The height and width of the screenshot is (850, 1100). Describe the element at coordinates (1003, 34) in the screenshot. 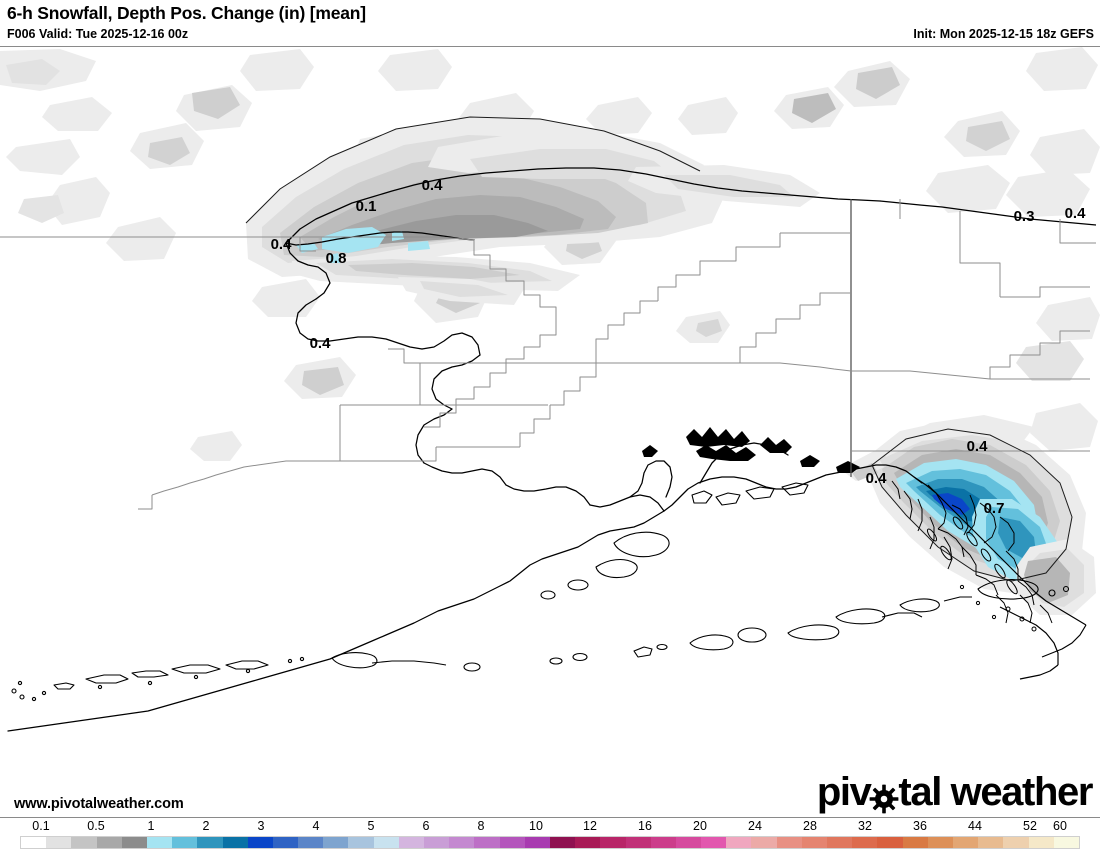

I see `model-init-time: Init: Mon 2025-12-15 18z GEFS` at that location.